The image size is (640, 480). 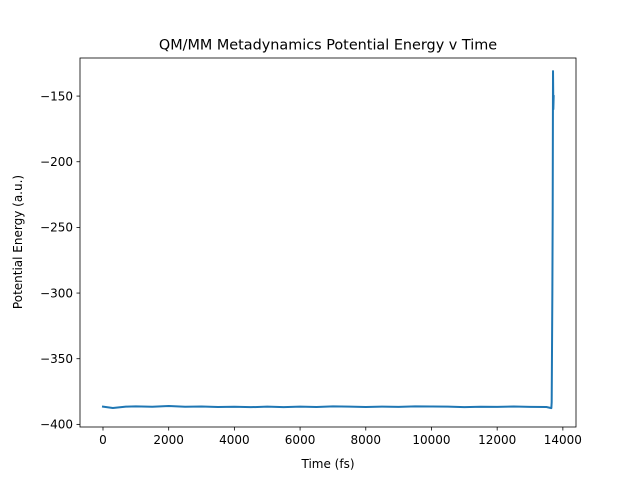 I want to click on x-tick-label: 8000, so click(x=366, y=440).